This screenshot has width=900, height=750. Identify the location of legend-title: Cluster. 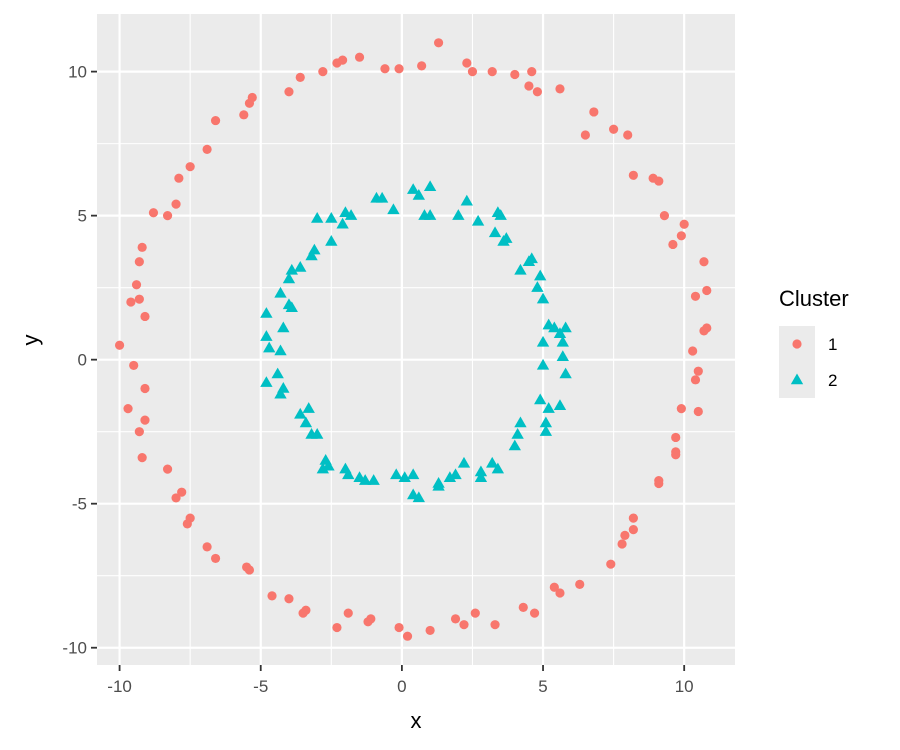
(814, 298).